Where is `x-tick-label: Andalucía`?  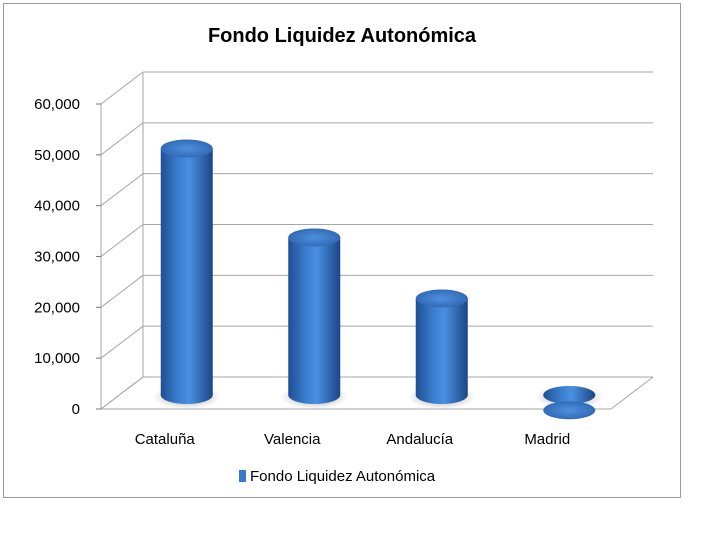 x-tick-label: Andalucía is located at coordinates (419, 439).